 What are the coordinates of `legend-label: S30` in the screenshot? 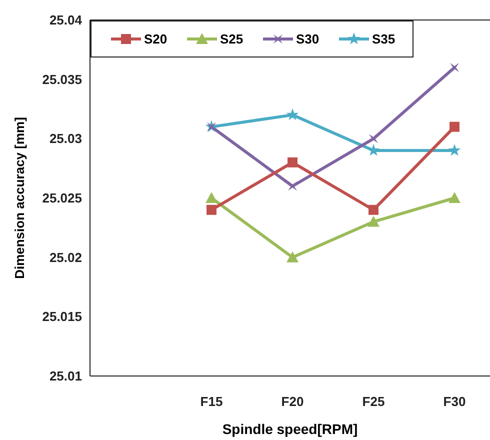 It's located at (308, 39).